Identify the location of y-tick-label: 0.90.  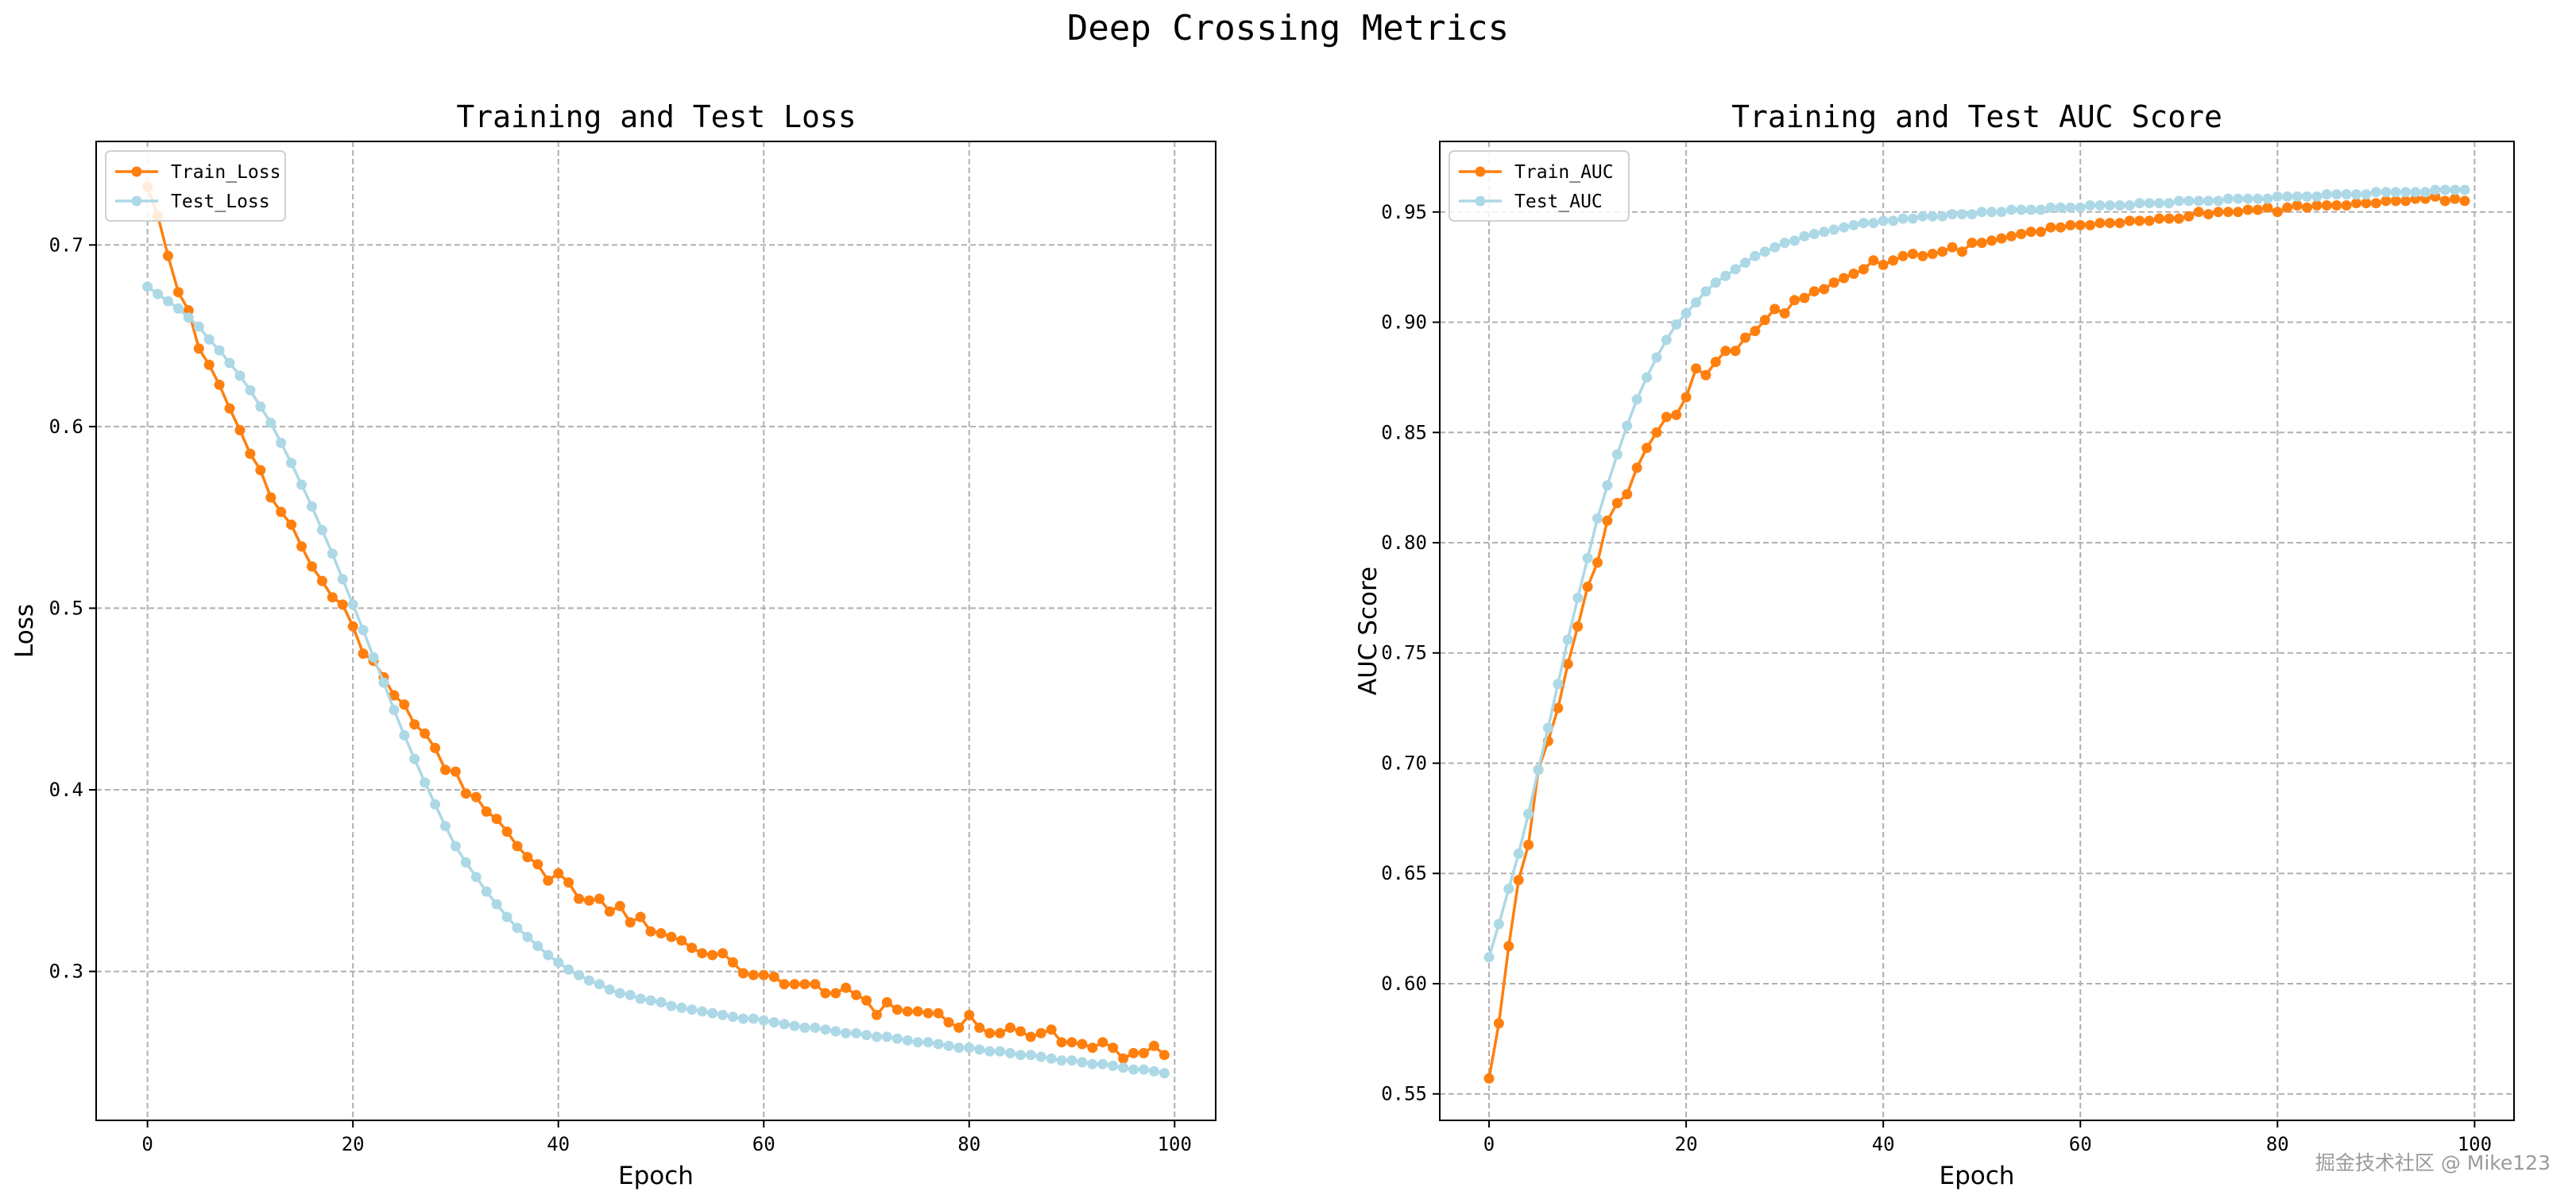
(1404, 322).